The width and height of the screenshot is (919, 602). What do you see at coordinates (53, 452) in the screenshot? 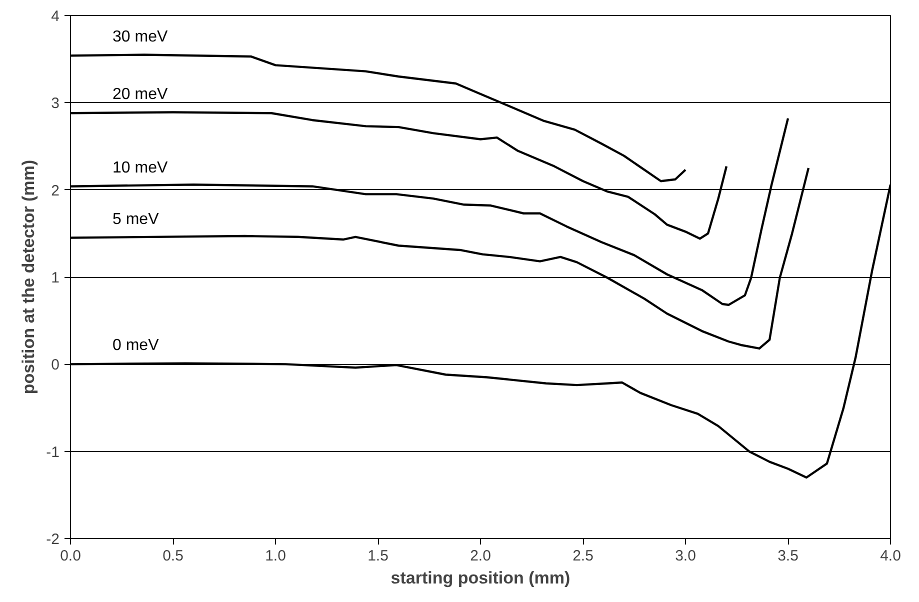
I see `y-tick-label: -1` at bounding box center [53, 452].